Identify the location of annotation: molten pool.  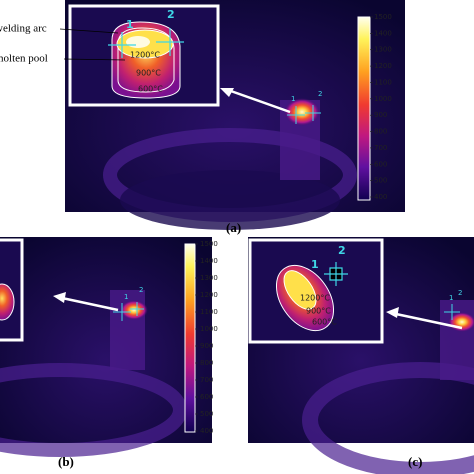
(24, 59).